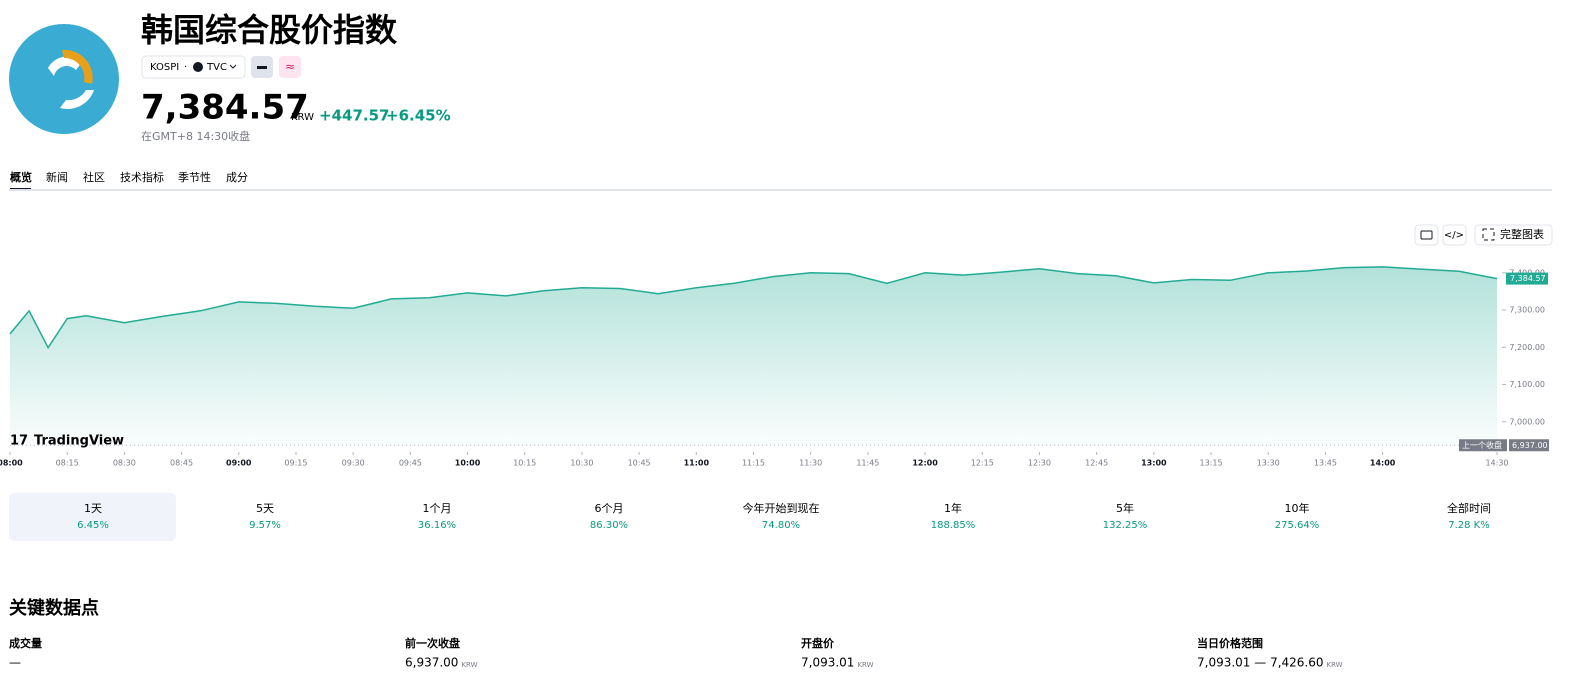 Image resolution: width=1582 pixels, height=699 pixels. I want to click on x-tick-label: 09:15, so click(295, 463).